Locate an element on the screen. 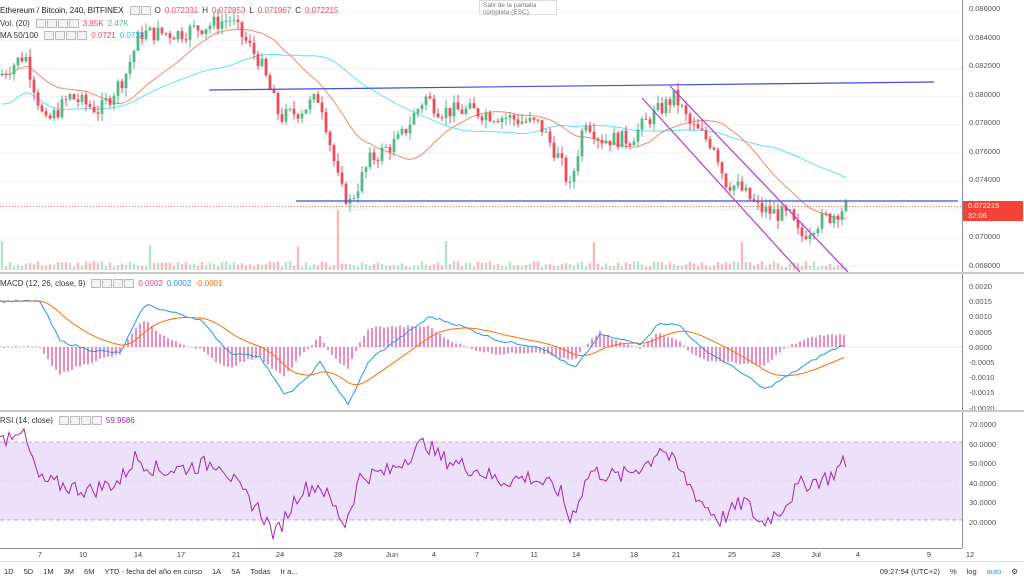 This screenshot has height=580, width=1024. resistance-trendline is located at coordinates (571, 86).